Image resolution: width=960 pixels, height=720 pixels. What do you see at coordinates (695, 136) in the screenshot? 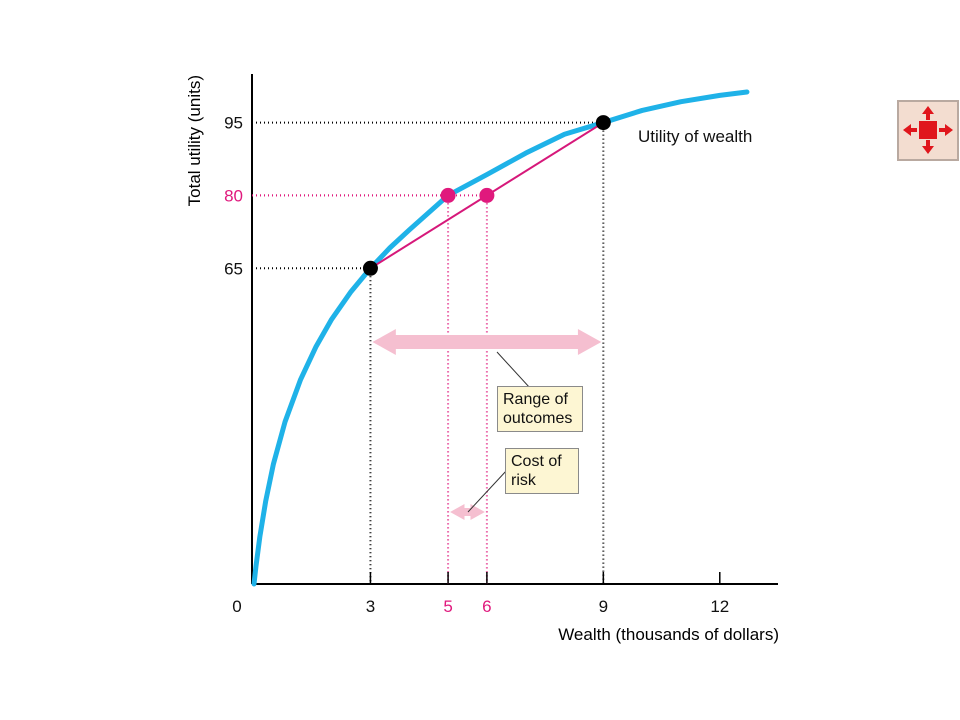
I see `series-label: Utility of wealth` at bounding box center [695, 136].